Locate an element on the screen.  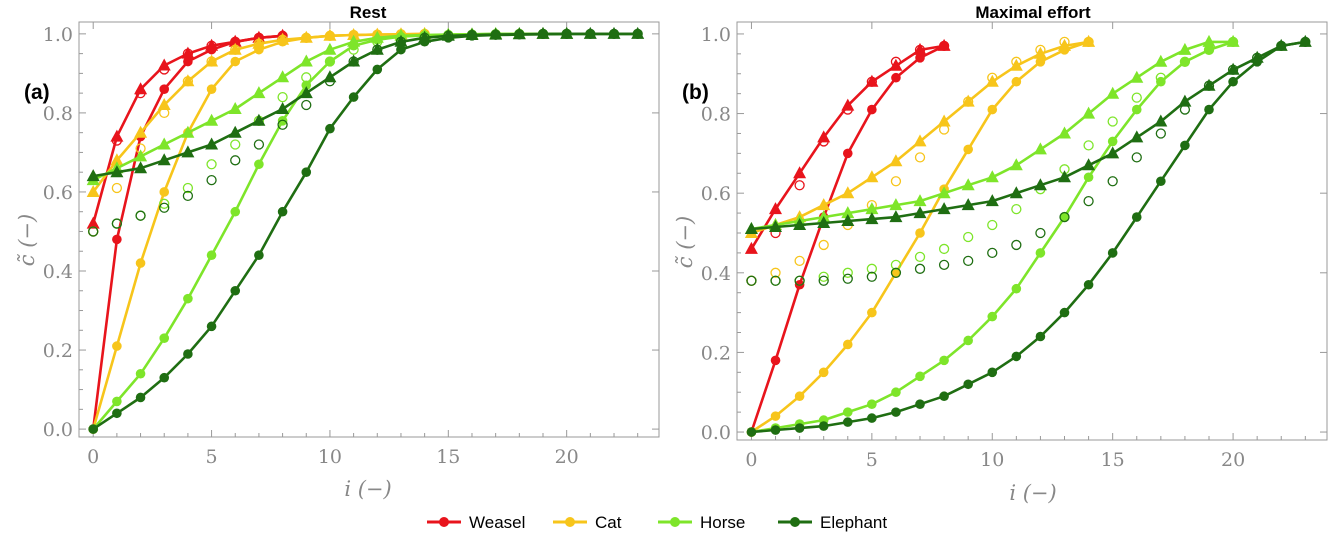
legend-item-weasel: Weasel is located at coordinates (476, 522).